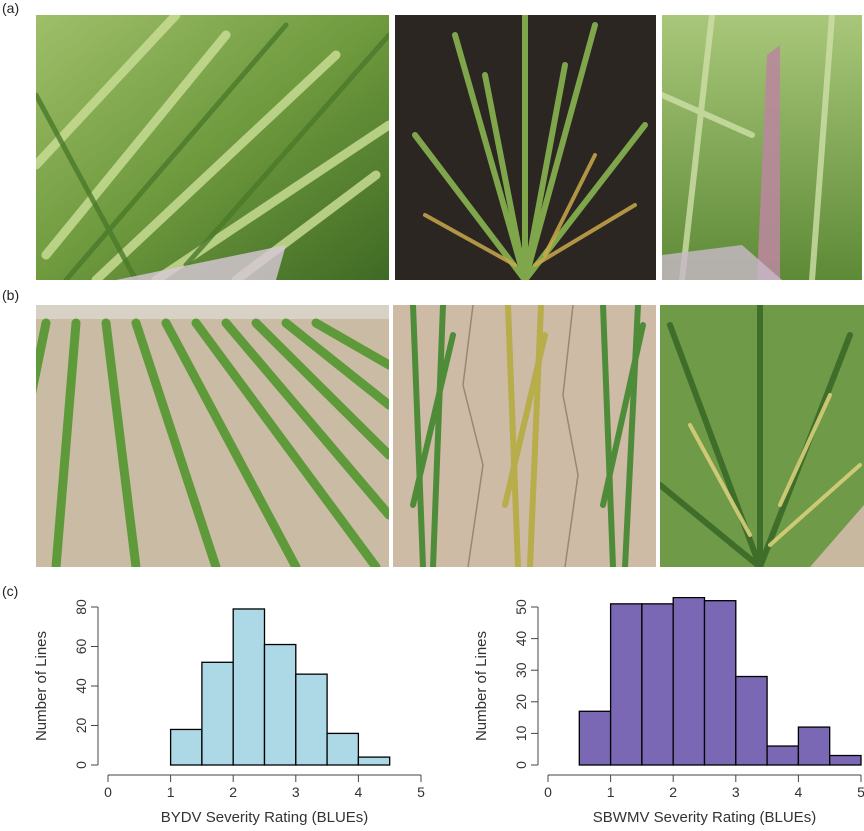  I want to click on panel-label-b: (b), so click(11, 295).